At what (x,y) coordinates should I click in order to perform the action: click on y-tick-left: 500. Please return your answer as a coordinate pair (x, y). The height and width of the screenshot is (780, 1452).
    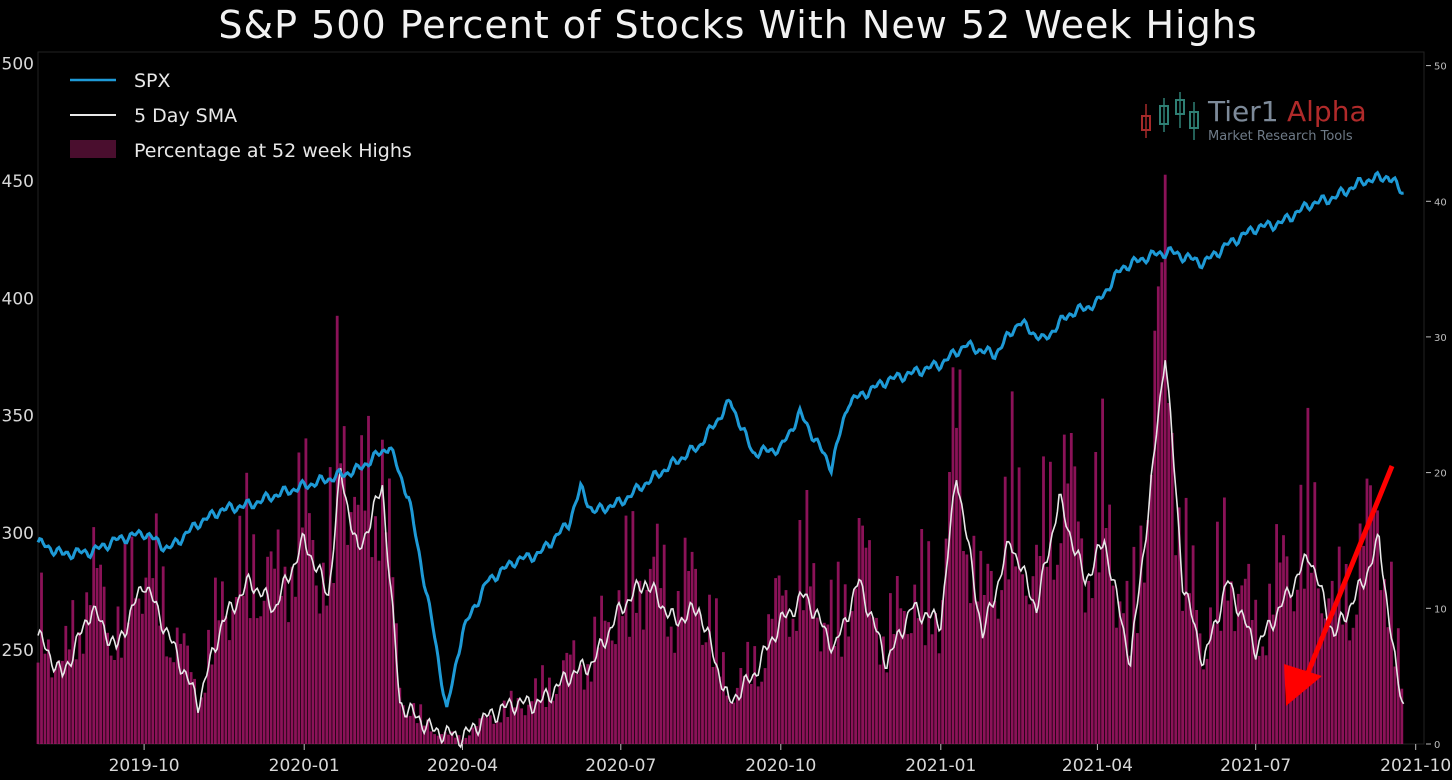
    Looking at the image, I should click on (18, 65).